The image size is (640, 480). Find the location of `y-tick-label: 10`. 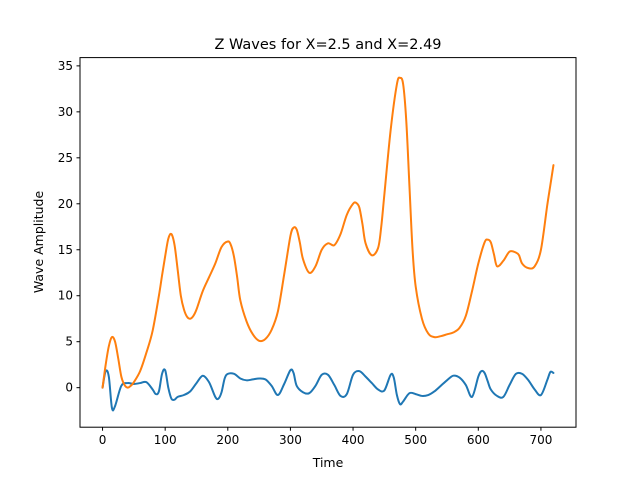

y-tick-label: 10 is located at coordinates (65, 296).